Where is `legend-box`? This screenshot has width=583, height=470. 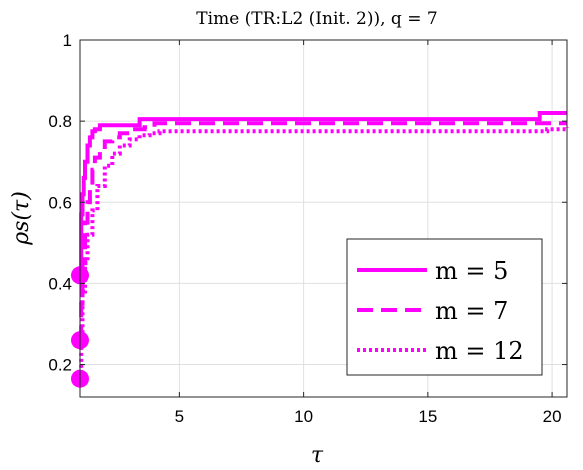
legend-box is located at coordinates (444, 307).